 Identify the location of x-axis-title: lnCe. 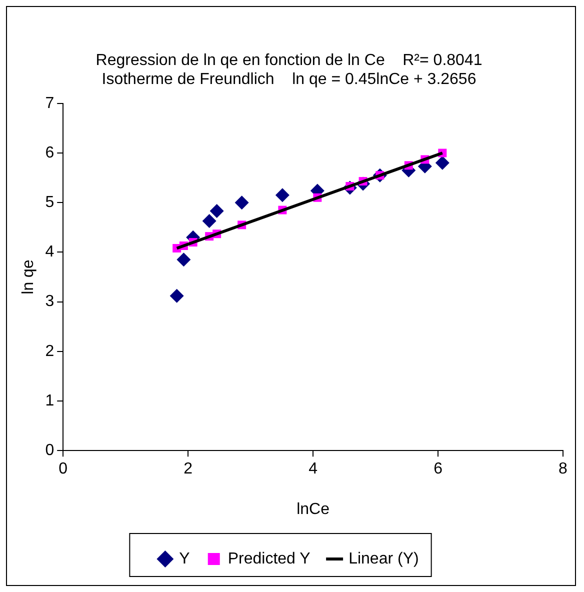
(313, 509).